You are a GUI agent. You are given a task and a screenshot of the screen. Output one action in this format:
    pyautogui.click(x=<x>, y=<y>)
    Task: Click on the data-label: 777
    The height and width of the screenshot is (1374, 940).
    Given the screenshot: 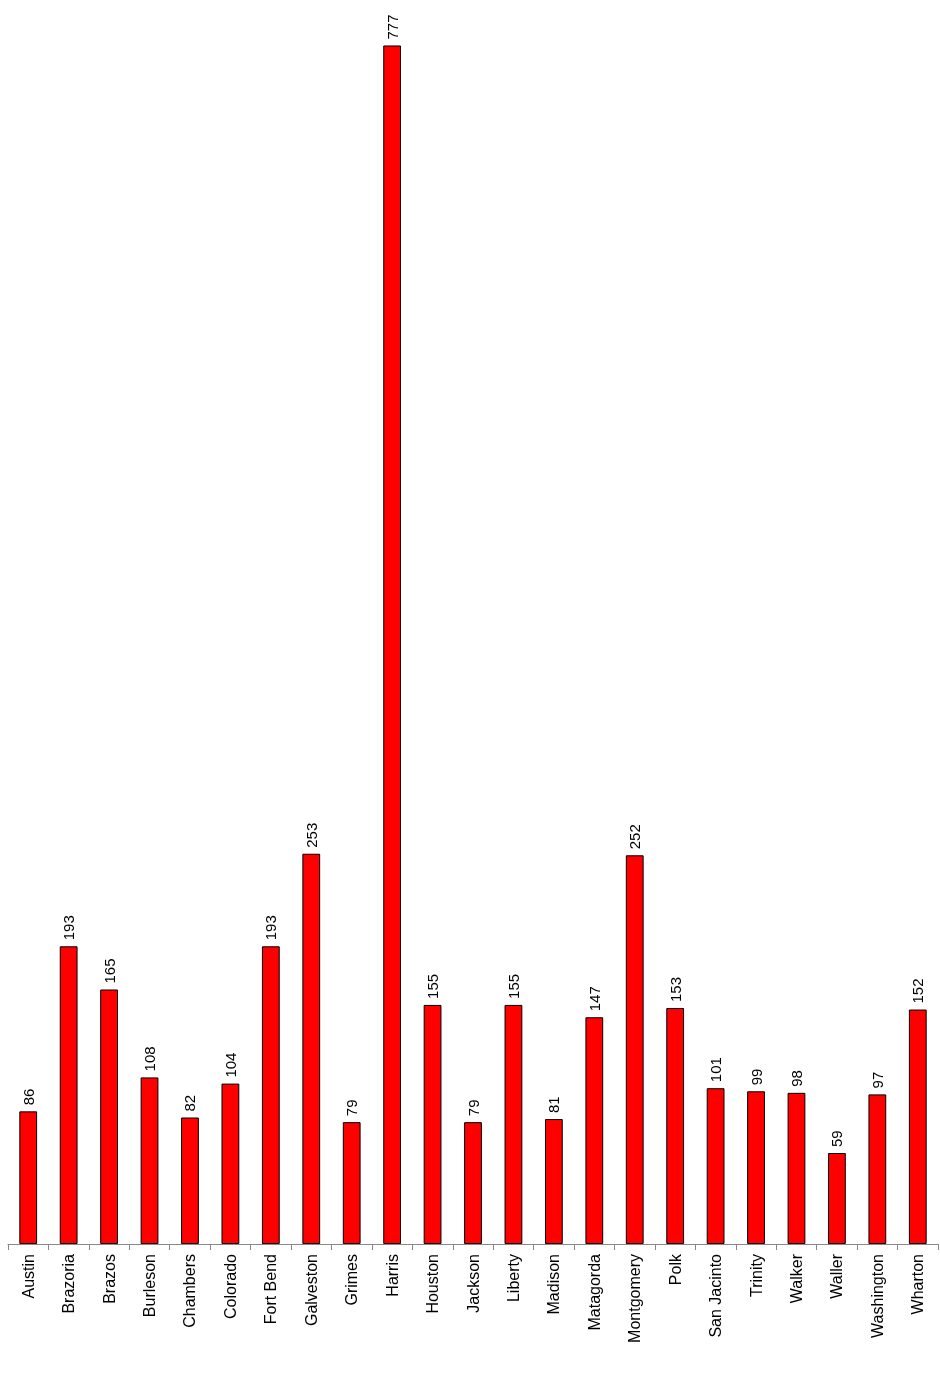 What is the action you would take?
    pyautogui.click(x=392, y=27)
    